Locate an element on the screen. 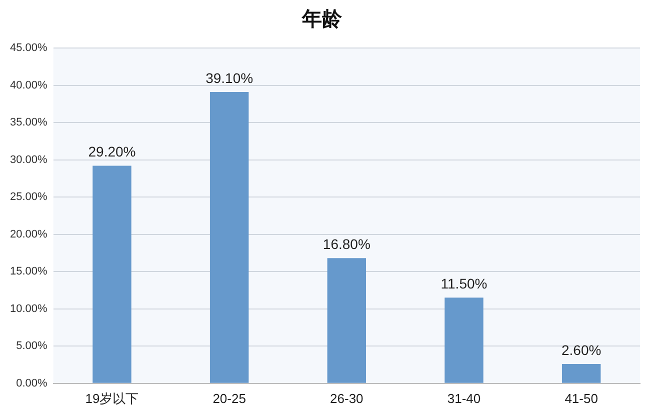  data-label: 16.80% is located at coordinates (346, 244).